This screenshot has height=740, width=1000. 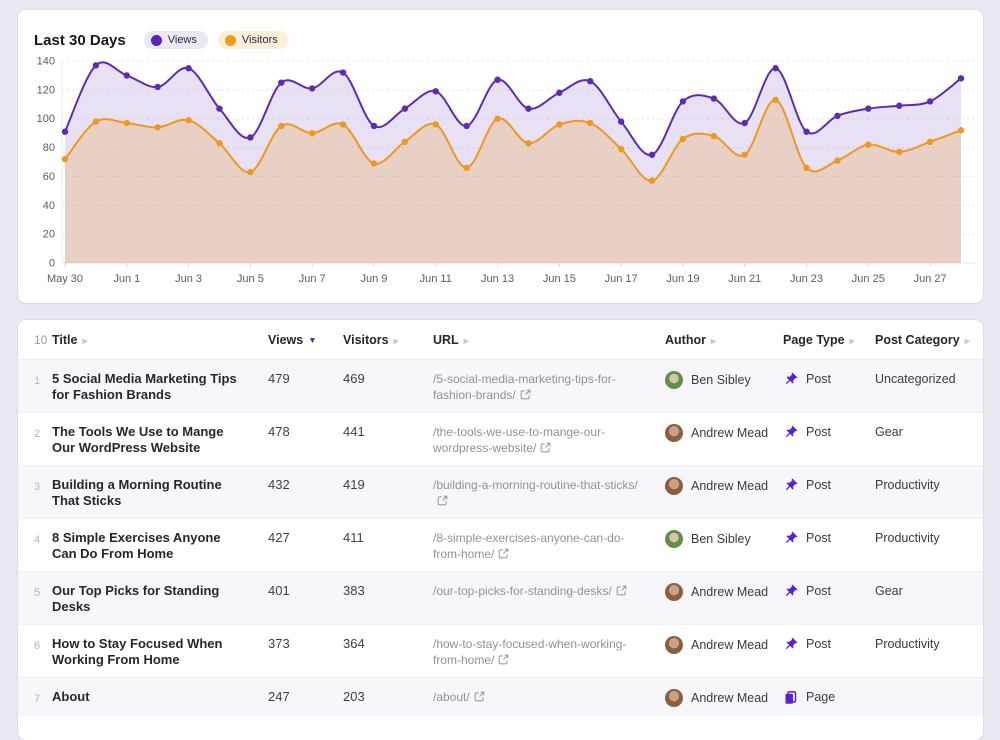 What do you see at coordinates (559, 279) in the screenshot?
I see `svg-text: Jun 15` at bounding box center [559, 279].